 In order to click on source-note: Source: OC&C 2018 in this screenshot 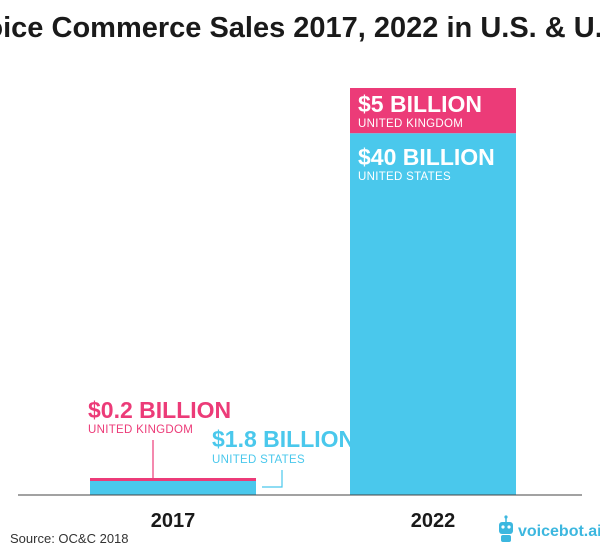, I will do `click(69, 538)`.